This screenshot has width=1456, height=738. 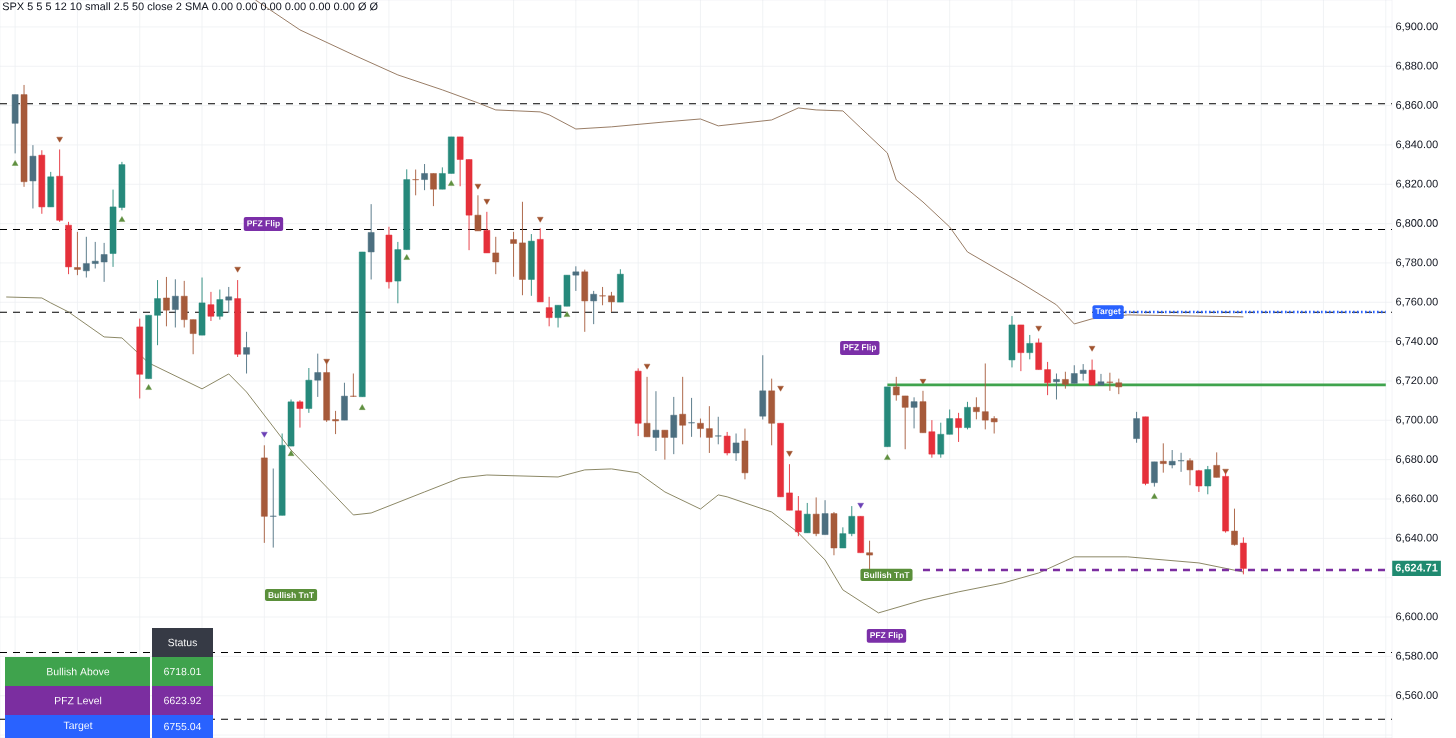 What do you see at coordinates (78, 726) in the screenshot?
I see `text: Target` at bounding box center [78, 726].